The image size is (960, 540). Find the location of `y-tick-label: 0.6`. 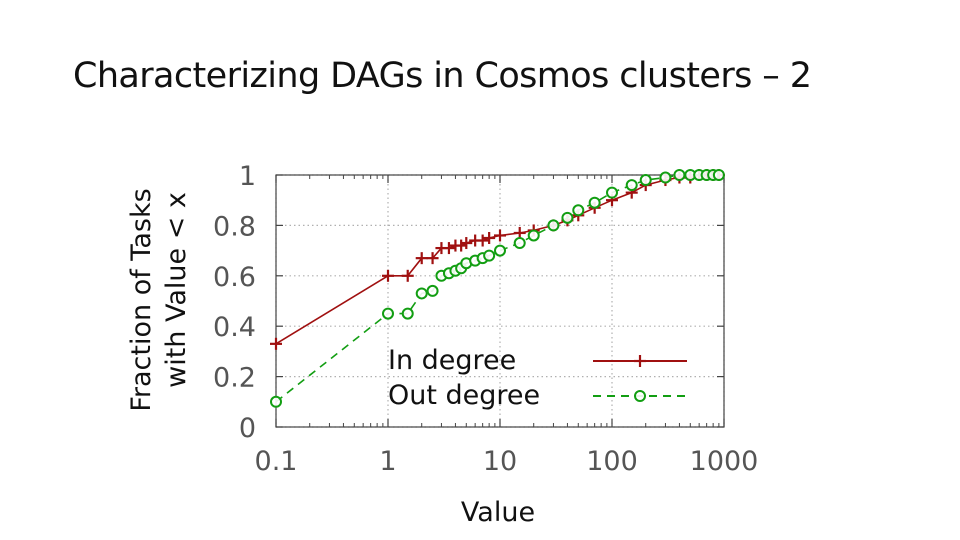

y-tick-label: 0.6 is located at coordinates (234, 277).